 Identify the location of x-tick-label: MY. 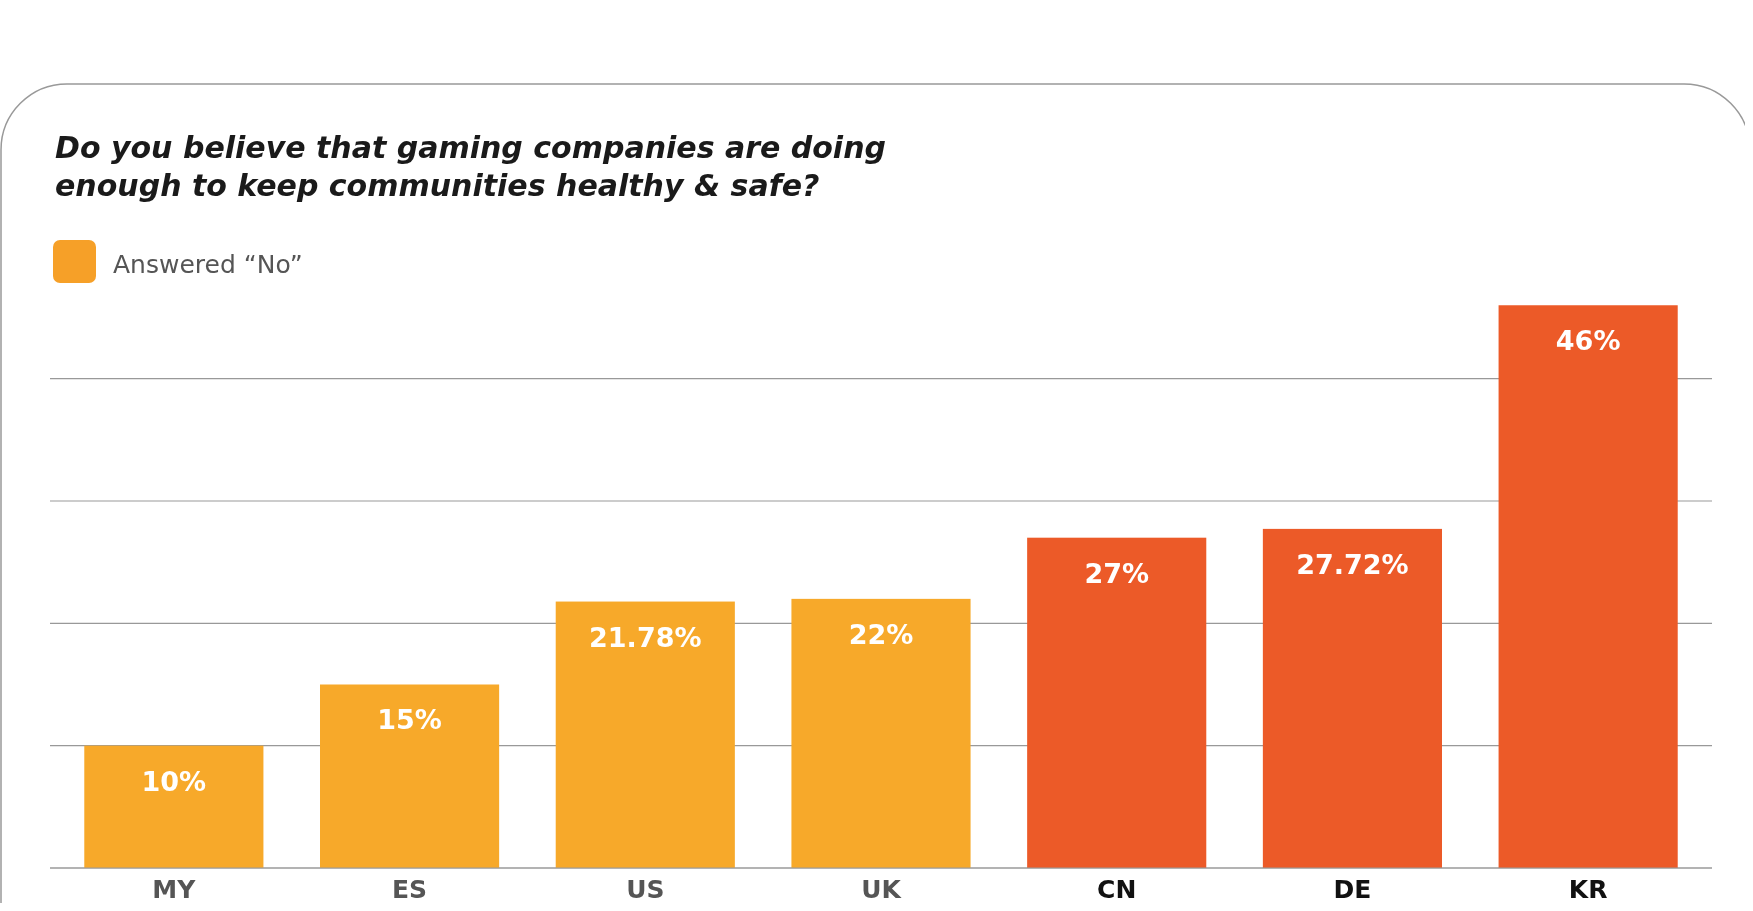
(174, 889).